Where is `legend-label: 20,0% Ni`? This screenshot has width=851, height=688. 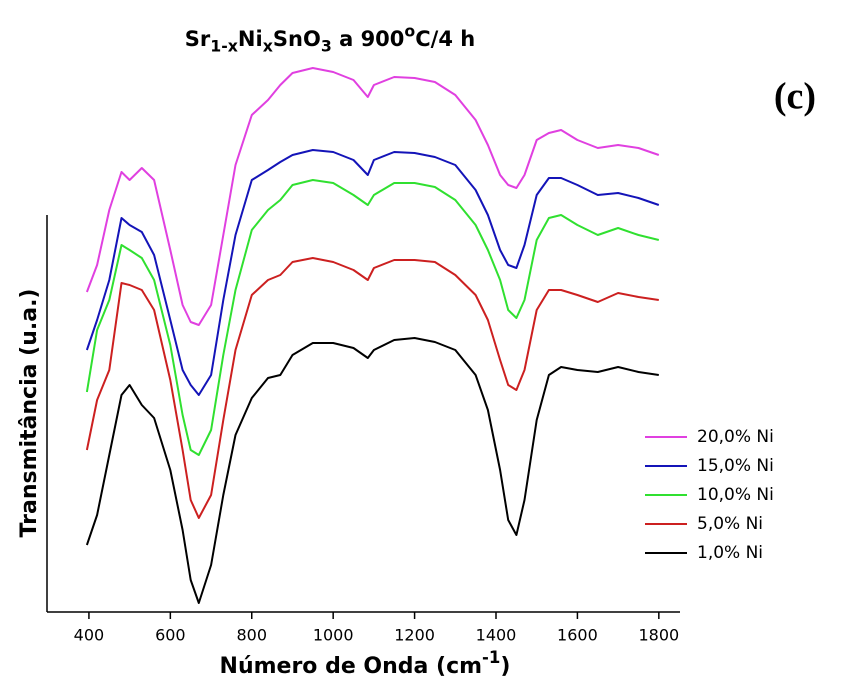
legend-label: 20,0% Ni is located at coordinates (735, 437).